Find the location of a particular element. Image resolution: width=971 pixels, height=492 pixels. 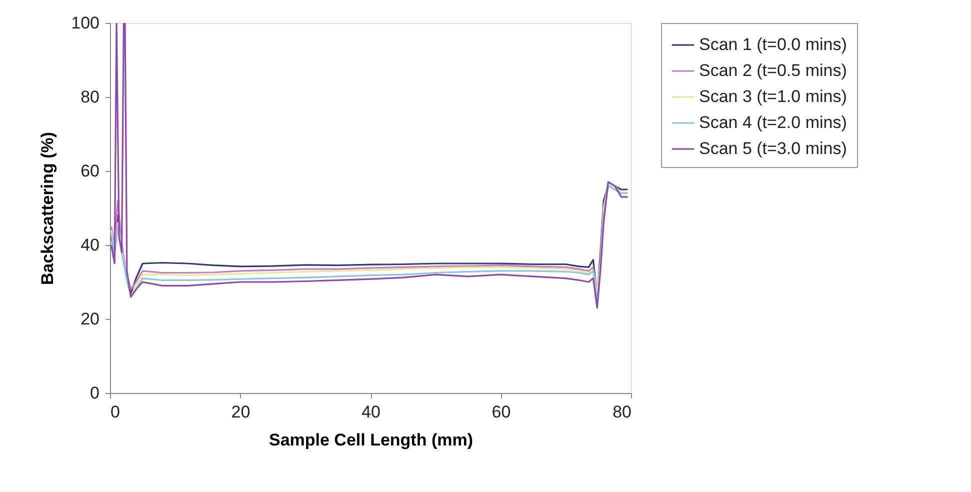

x-tick-label: 80 is located at coordinates (622, 412).